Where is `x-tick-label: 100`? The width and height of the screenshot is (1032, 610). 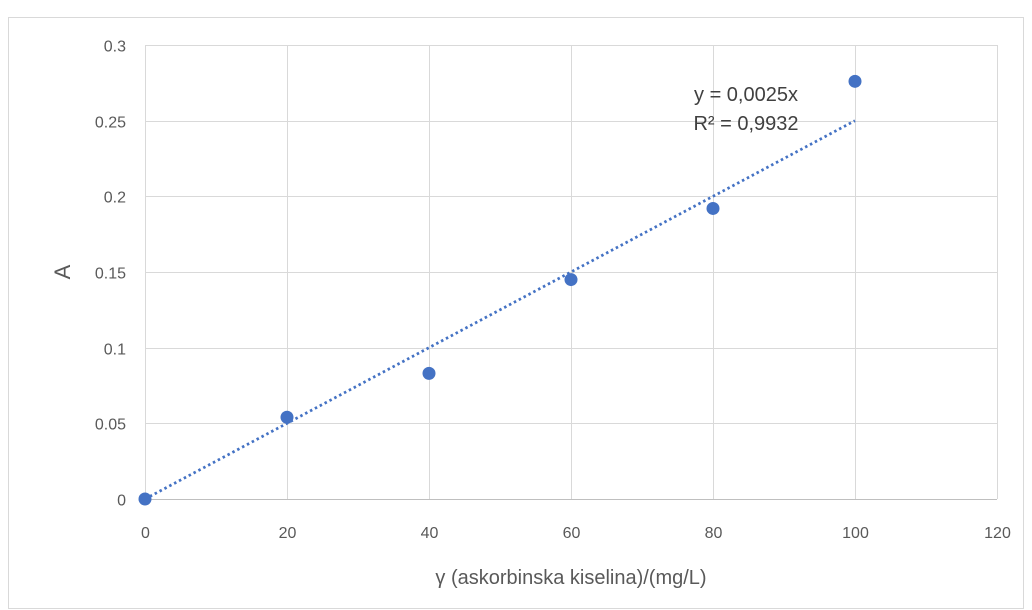
x-tick-label: 100 is located at coordinates (855, 533).